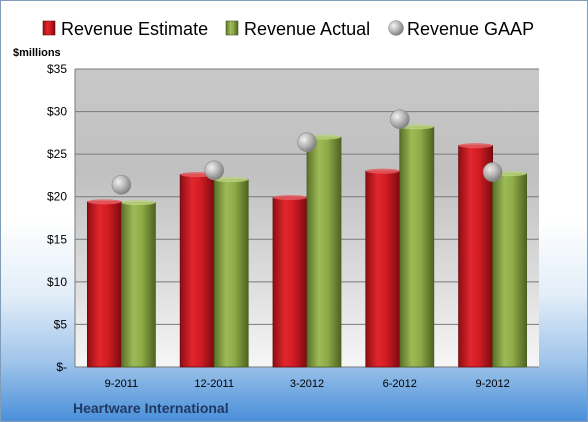 Image resolution: width=588 pixels, height=422 pixels. Describe the element at coordinates (57, 112) in the screenshot. I see `y-tick-label: $30` at that location.